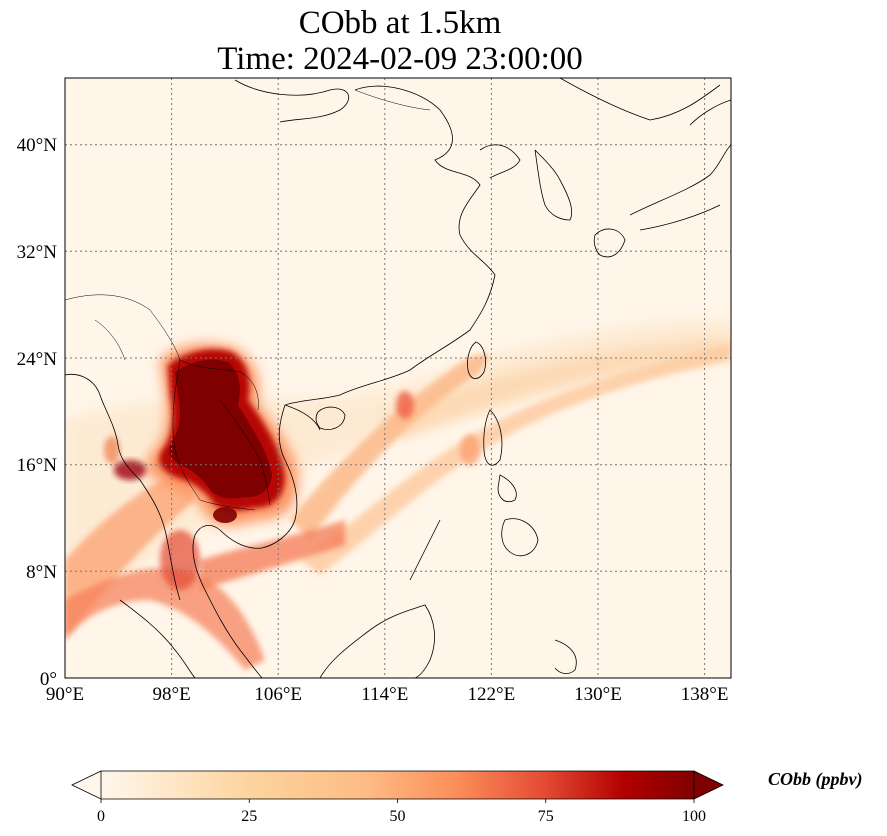 This screenshot has width=887, height=836. I want to click on lon-tick-label: 122°E, so click(492, 694).